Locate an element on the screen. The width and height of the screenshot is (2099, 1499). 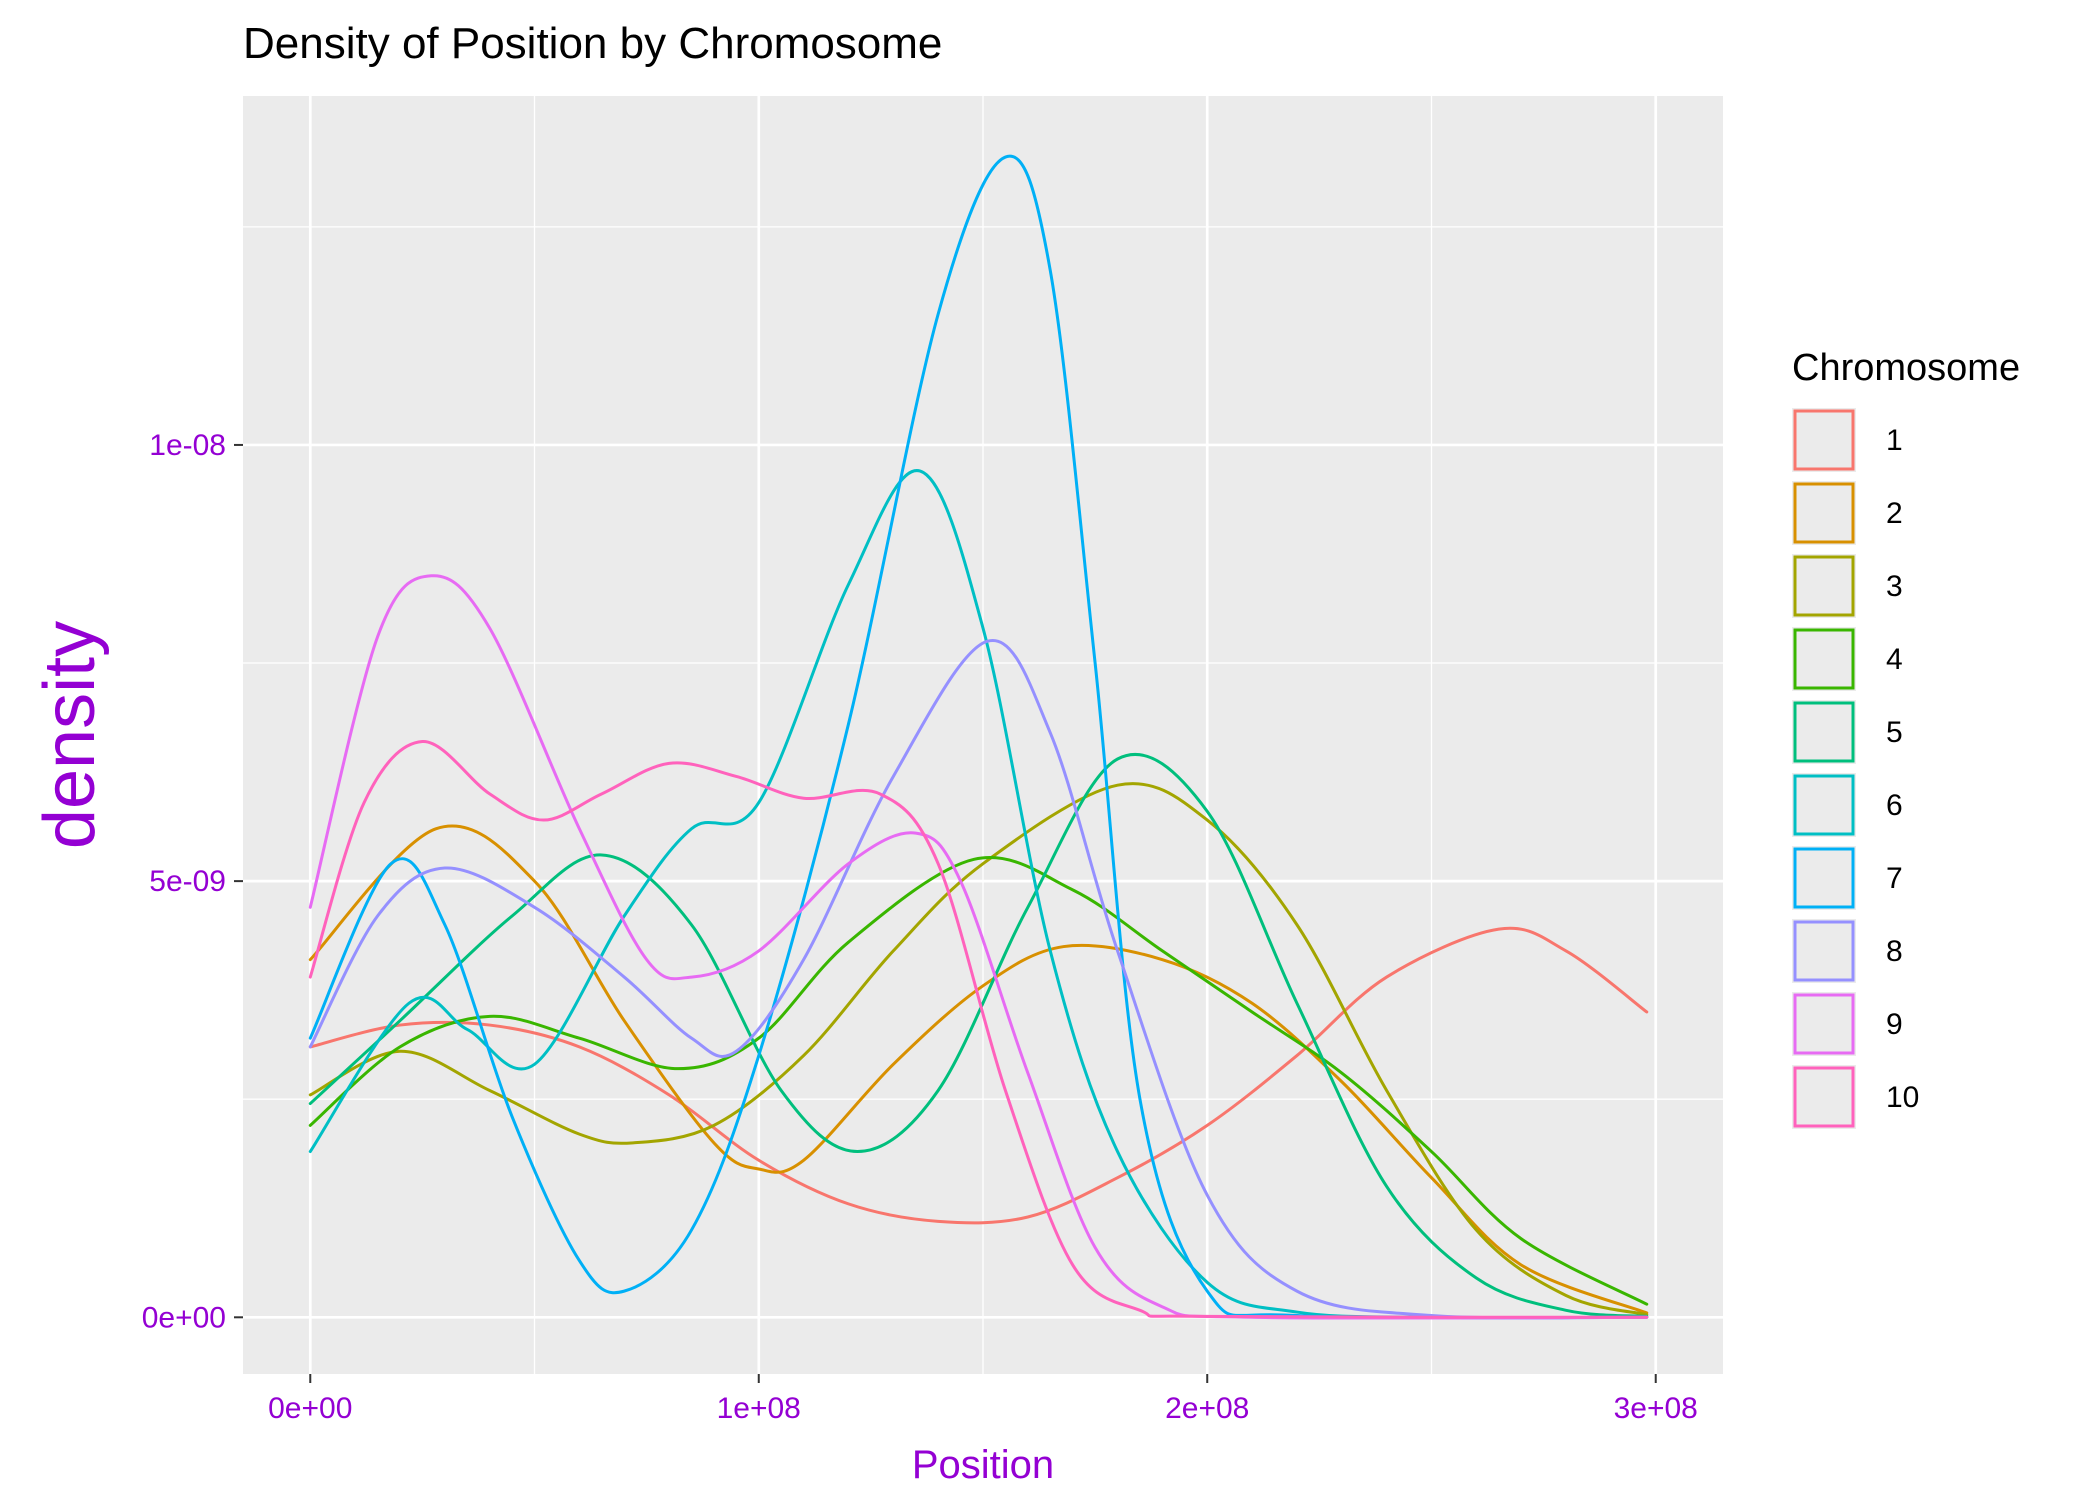
legend: Chromosome 1 2 3 4 5 6 7 8 9 10 is located at coordinates (1906, 738).